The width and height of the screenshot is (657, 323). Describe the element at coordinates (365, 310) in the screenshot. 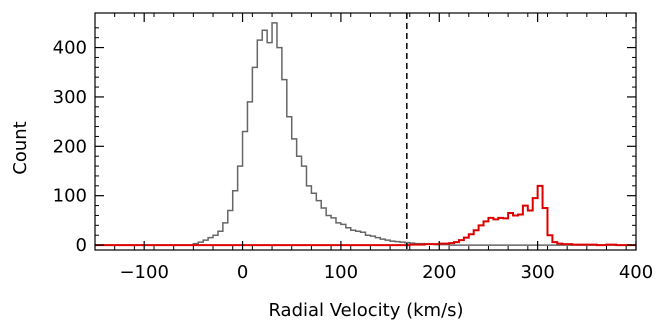

I see `x-axis-label: Radial Velocity (km/s)` at that location.